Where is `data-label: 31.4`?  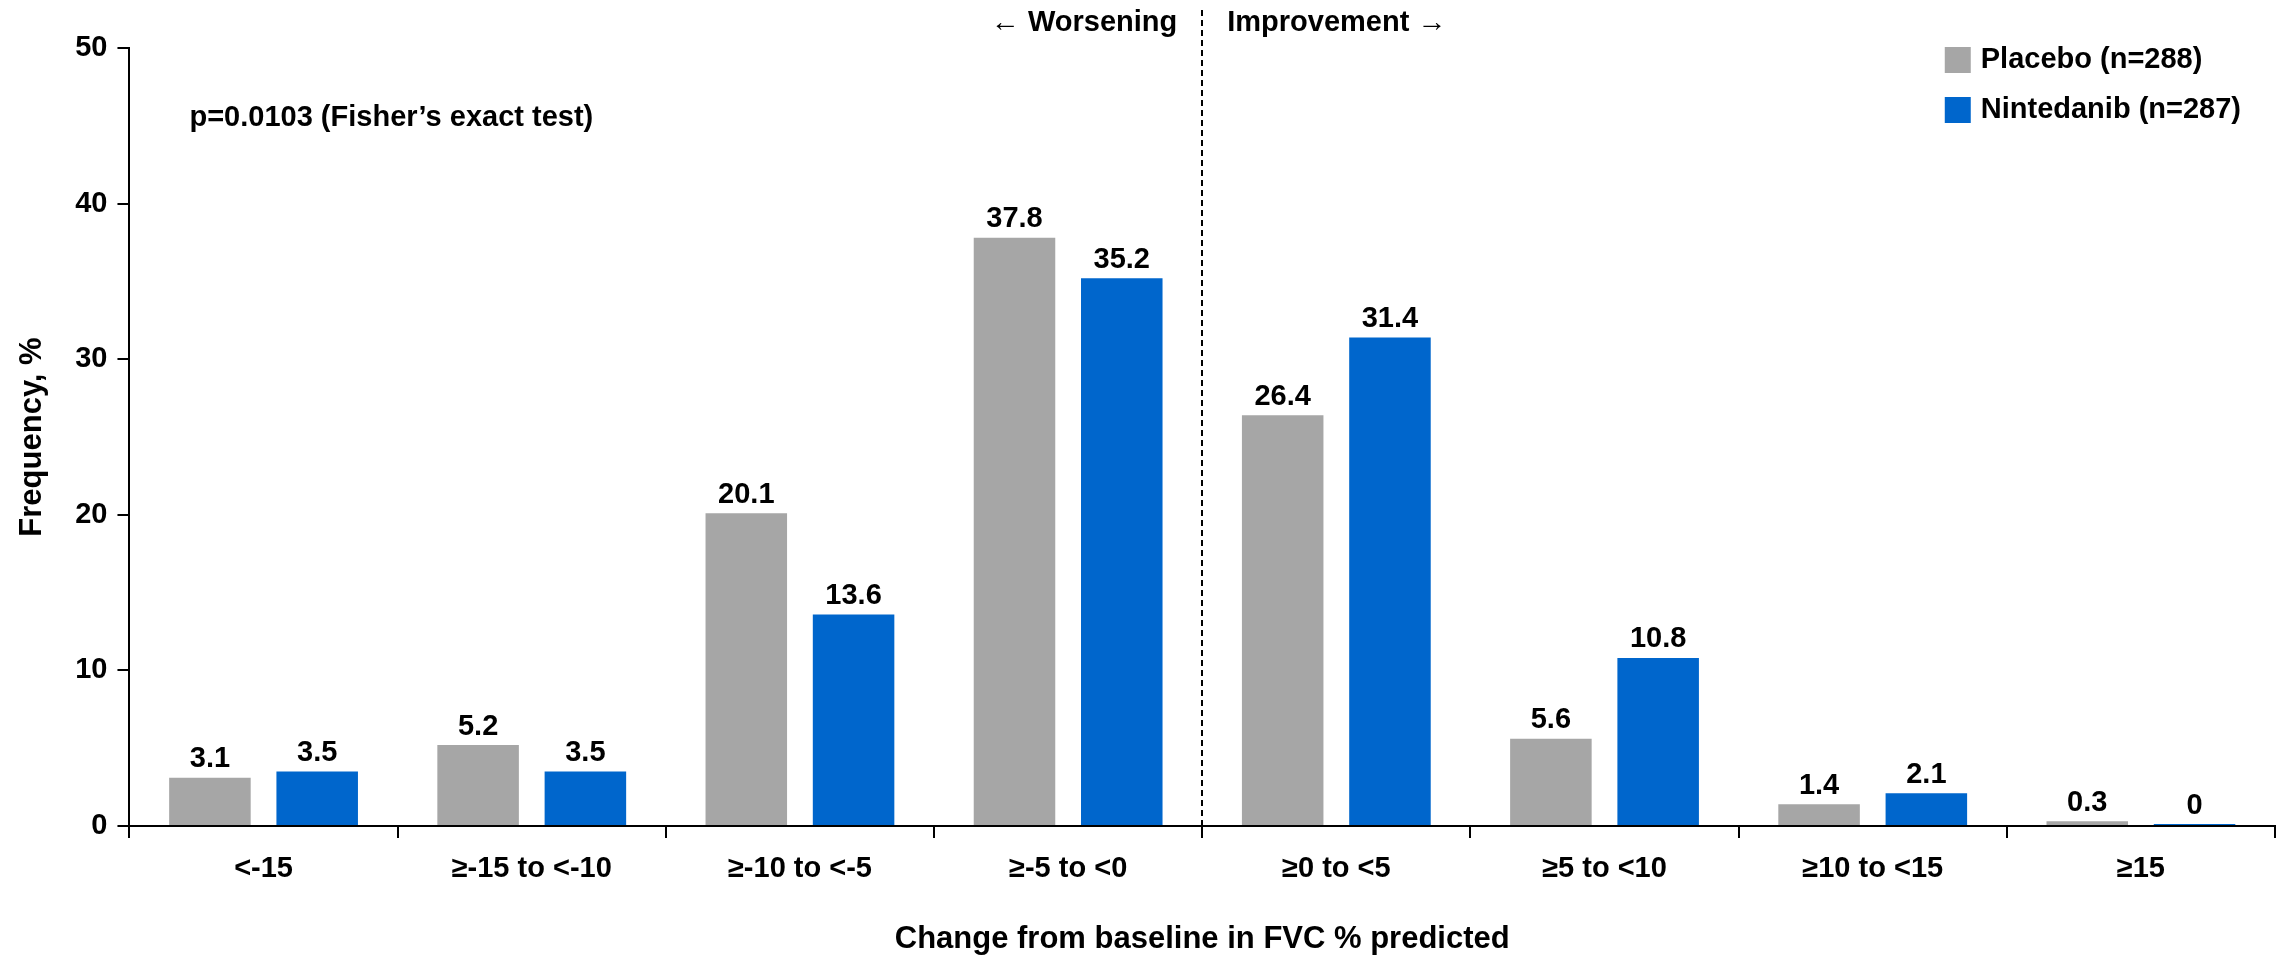 data-label: 31.4 is located at coordinates (1390, 316).